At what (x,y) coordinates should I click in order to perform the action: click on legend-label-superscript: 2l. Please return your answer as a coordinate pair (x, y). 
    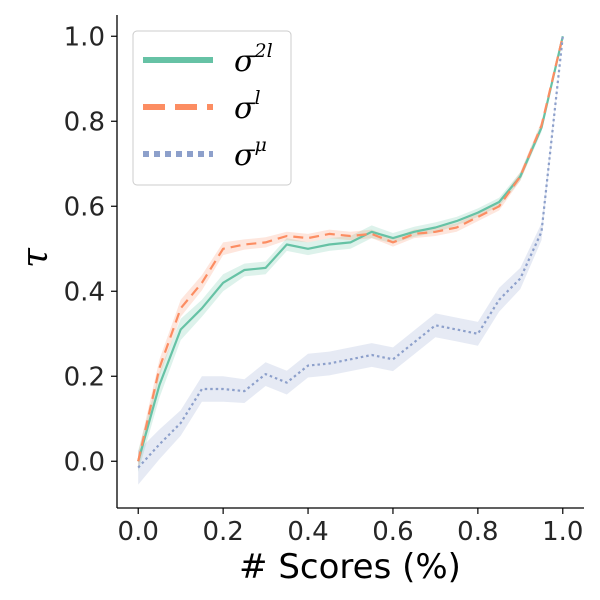
    Looking at the image, I should click on (262, 51).